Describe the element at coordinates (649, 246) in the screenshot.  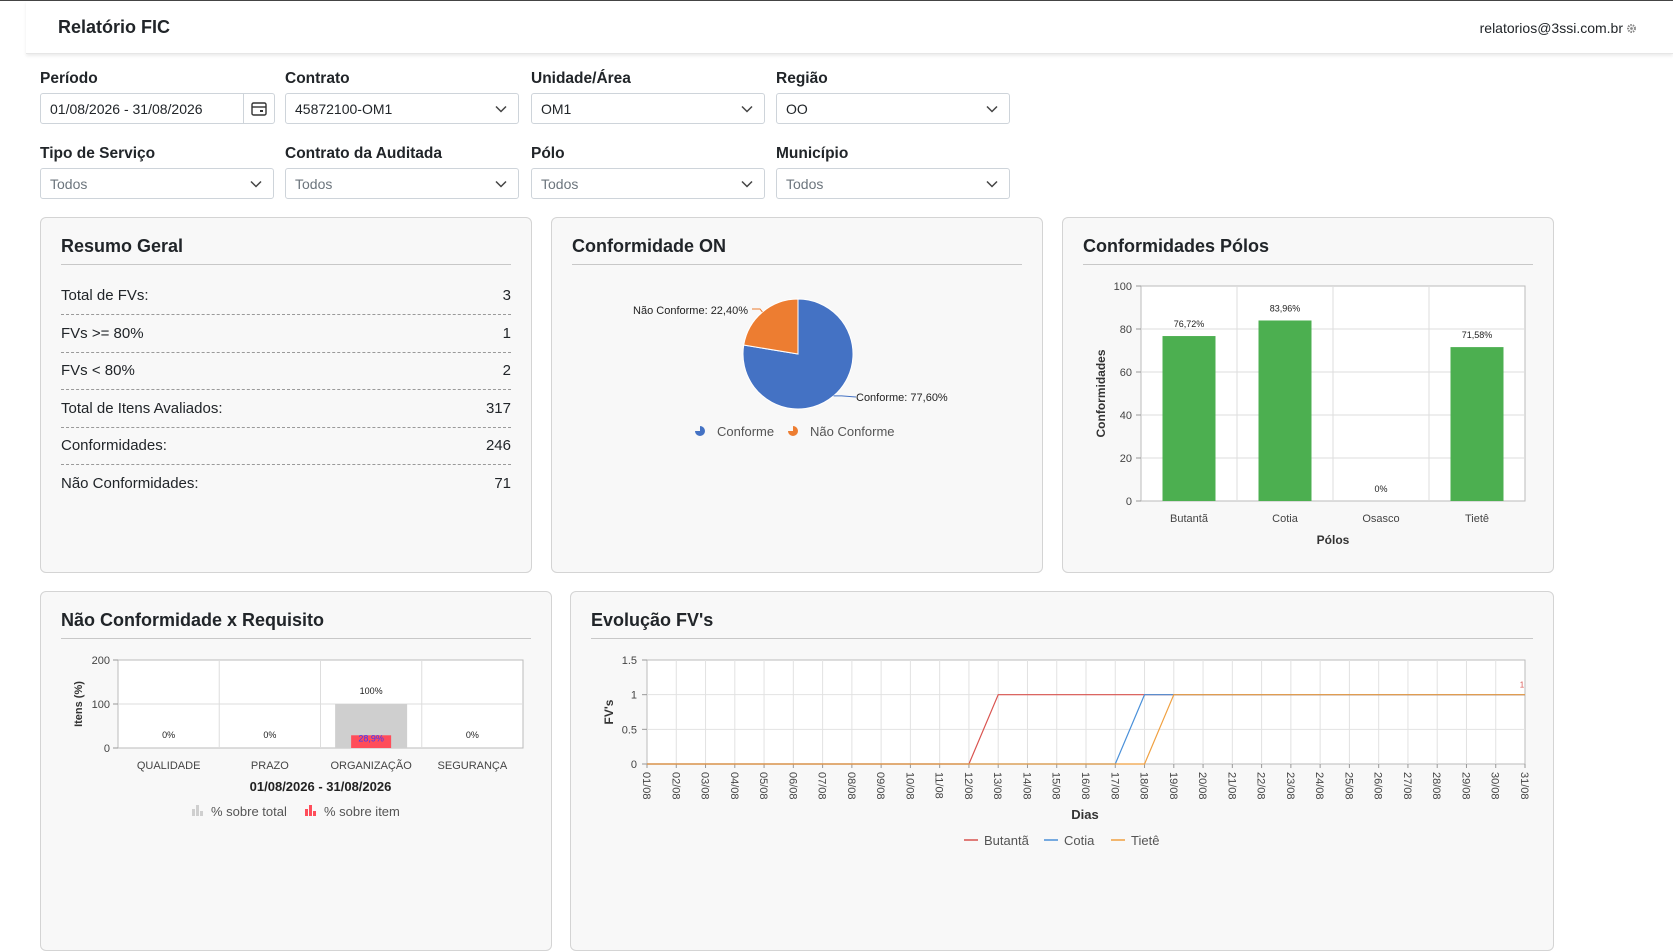
I see `conformidade-on-title: Conformidade ON` at that location.